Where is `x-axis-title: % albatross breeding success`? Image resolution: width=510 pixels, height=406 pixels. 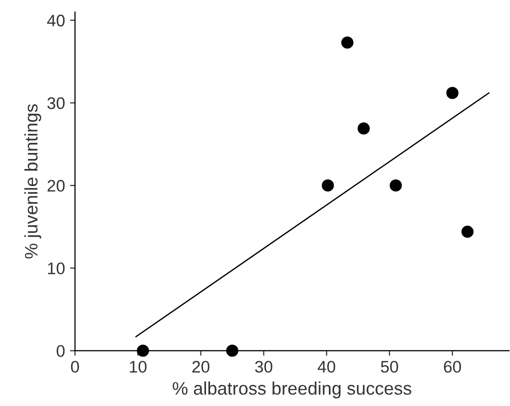 x-axis-title: % albatross breeding success is located at coordinates (292, 390).